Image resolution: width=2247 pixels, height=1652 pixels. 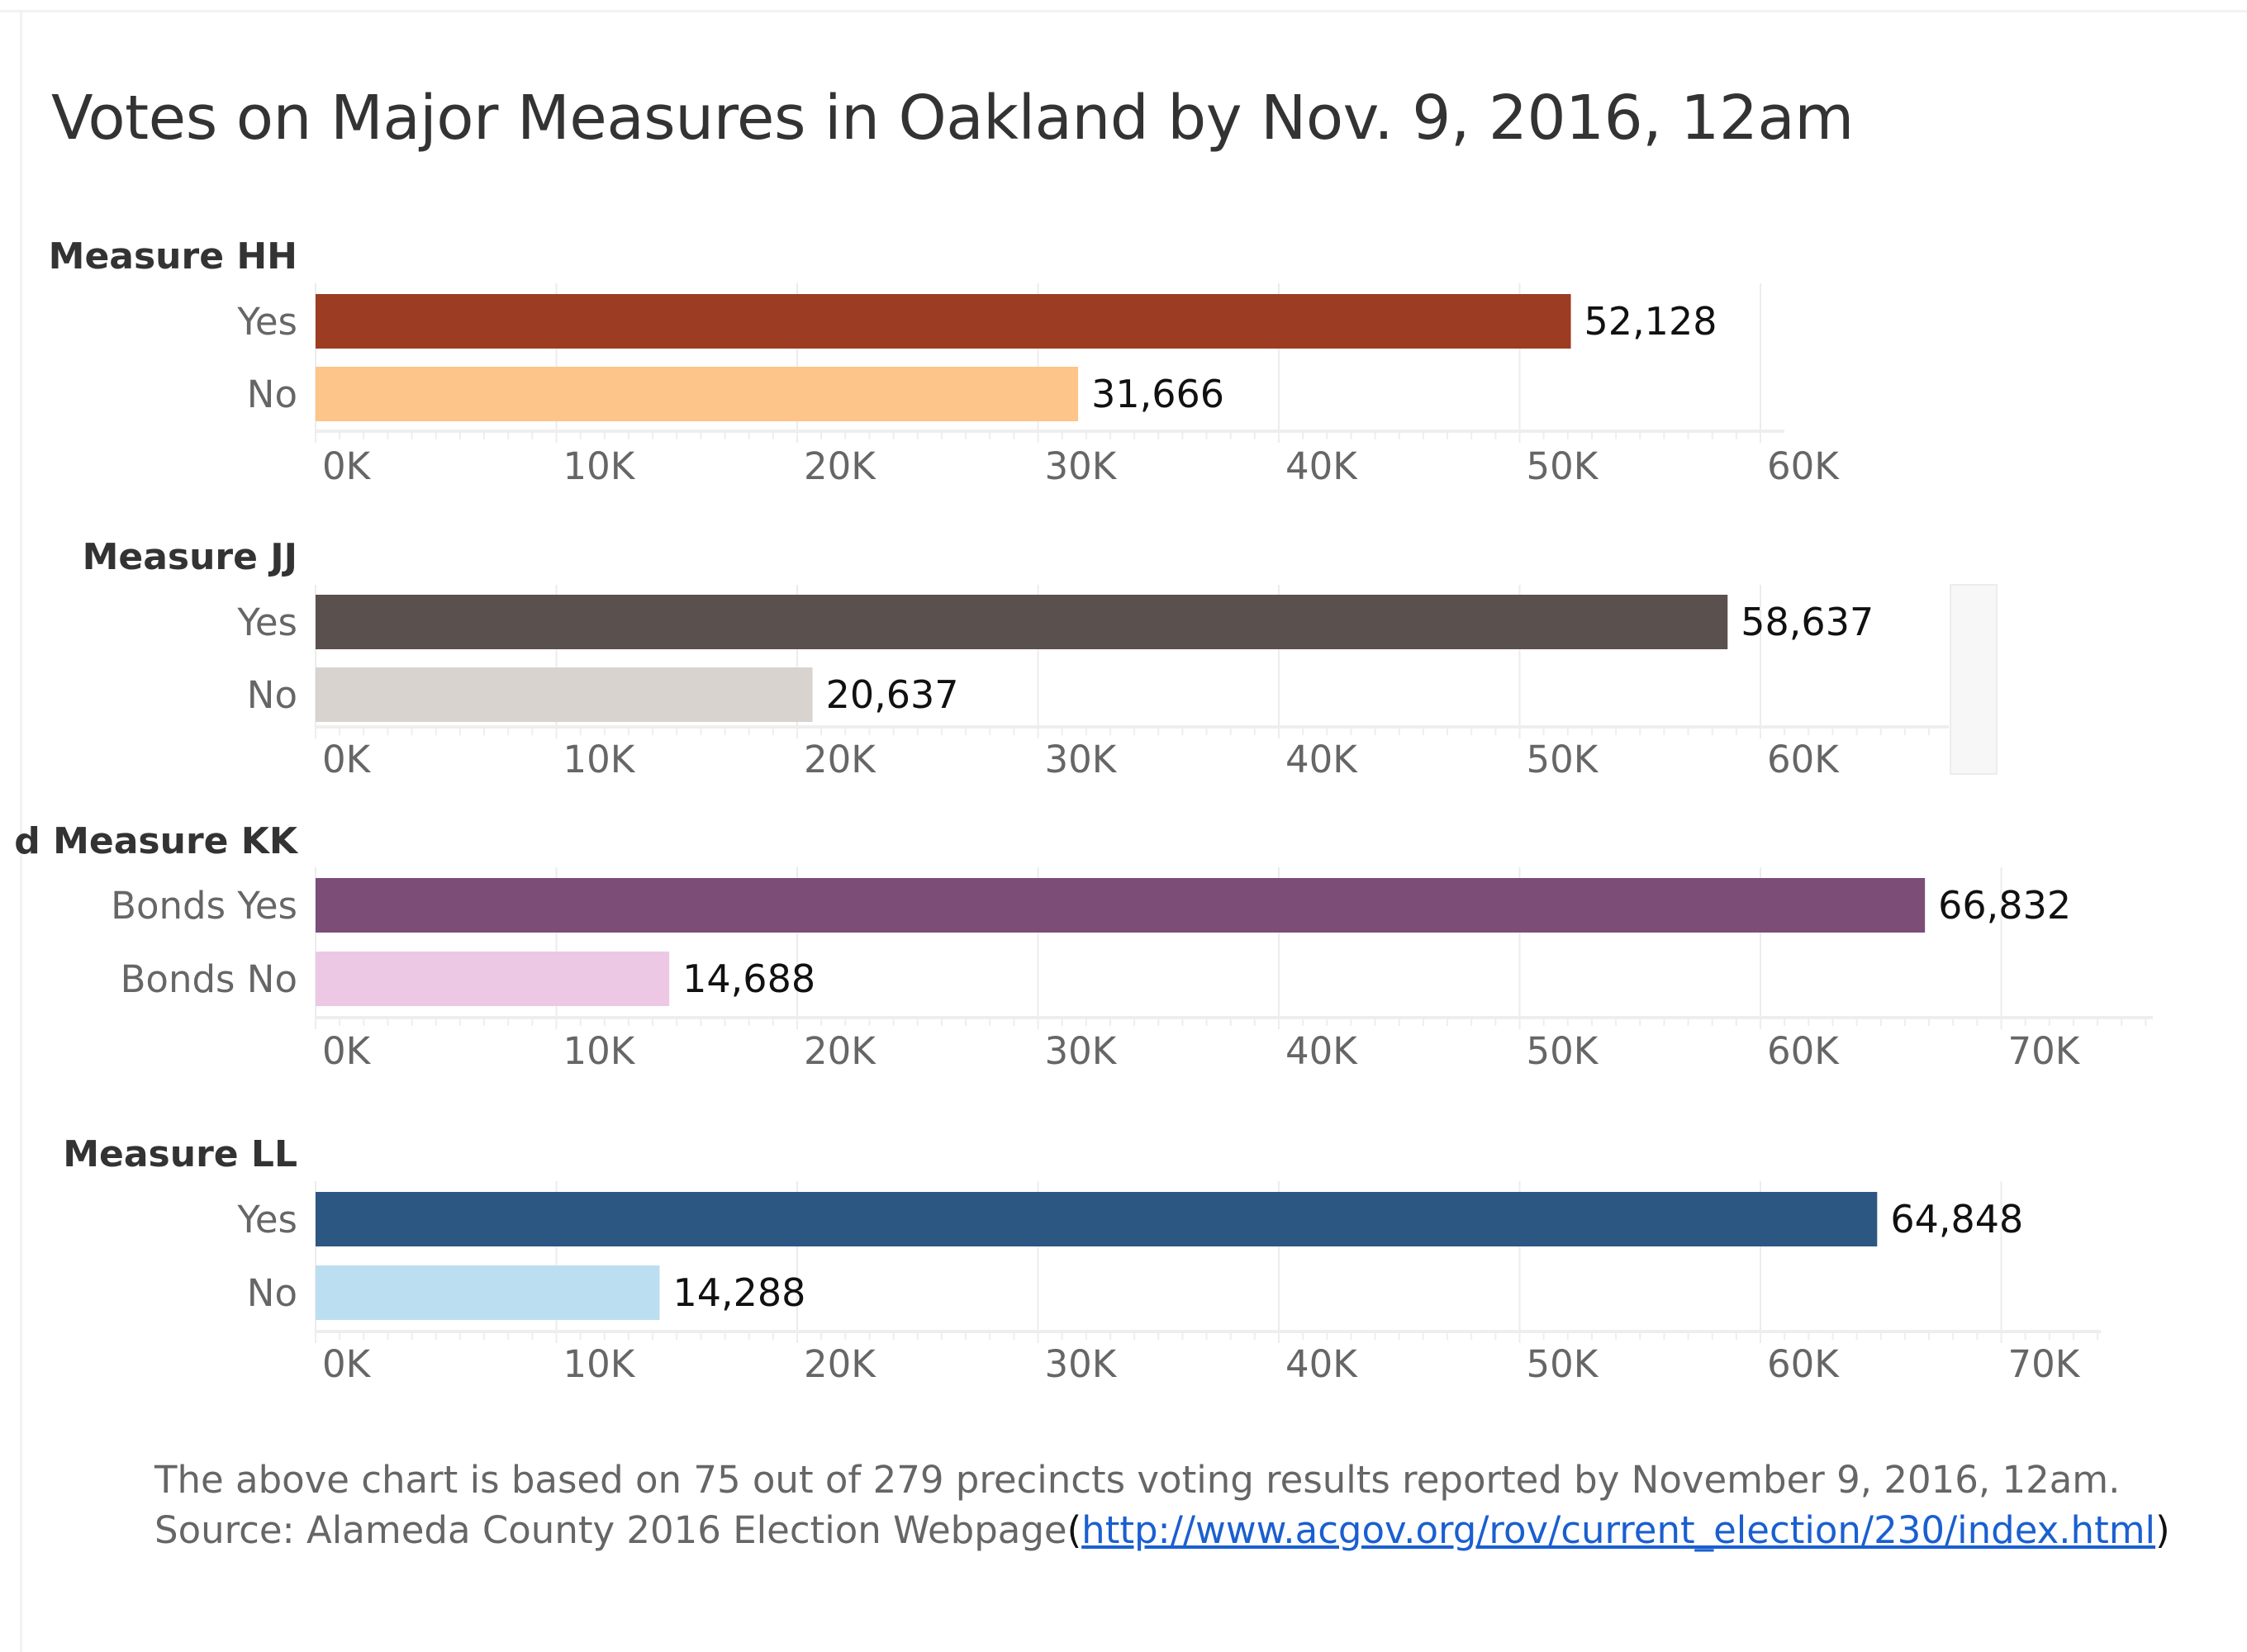 I want to click on open-paren: (, so click(x=1074, y=1530).